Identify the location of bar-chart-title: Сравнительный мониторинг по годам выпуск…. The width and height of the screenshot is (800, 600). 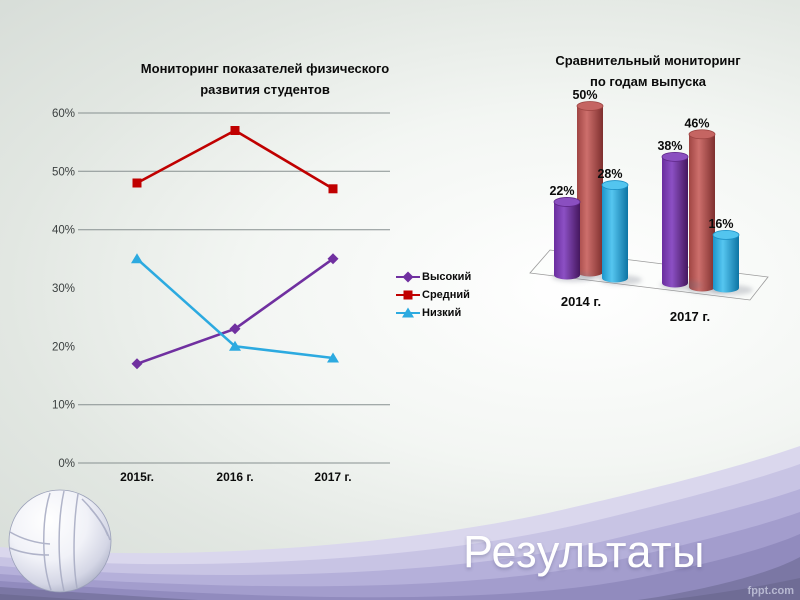
(648, 71).